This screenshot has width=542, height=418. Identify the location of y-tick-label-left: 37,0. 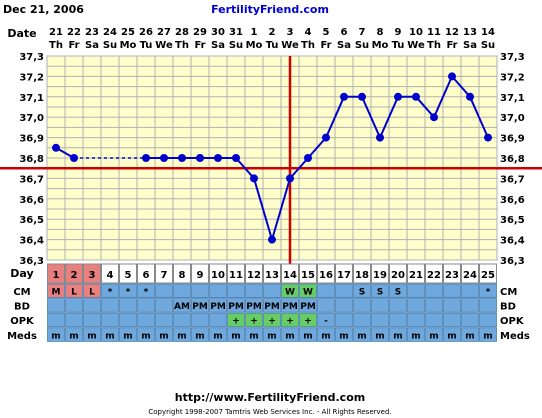
(31, 118).